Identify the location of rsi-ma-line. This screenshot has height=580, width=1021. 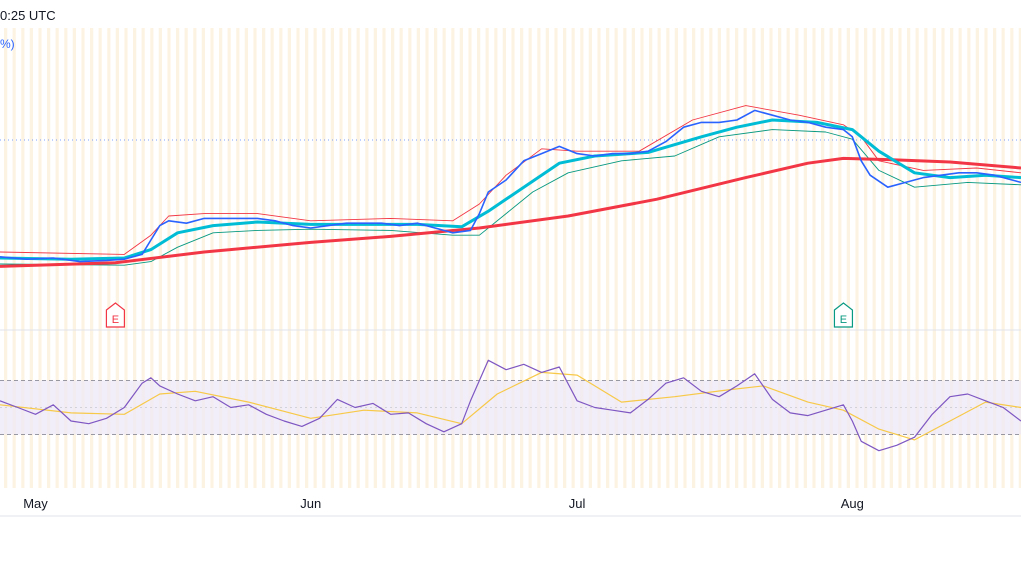
(510, 406).